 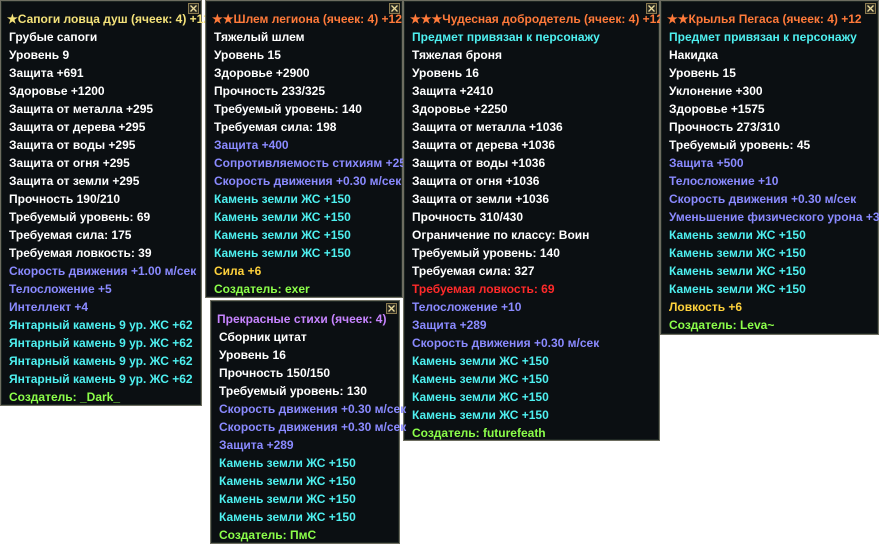 I want to click on tooltip-line: Тяжелый шлем, so click(x=259, y=37).